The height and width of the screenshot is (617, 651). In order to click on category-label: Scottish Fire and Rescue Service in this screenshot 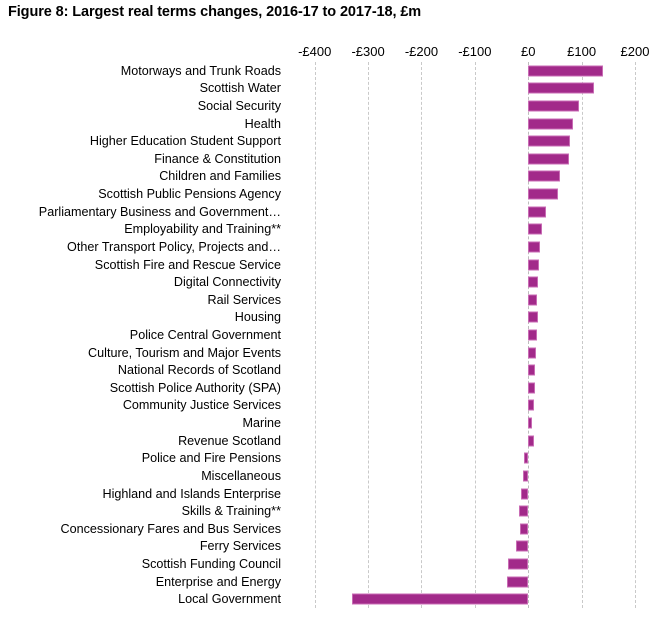, I will do `click(187, 264)`.